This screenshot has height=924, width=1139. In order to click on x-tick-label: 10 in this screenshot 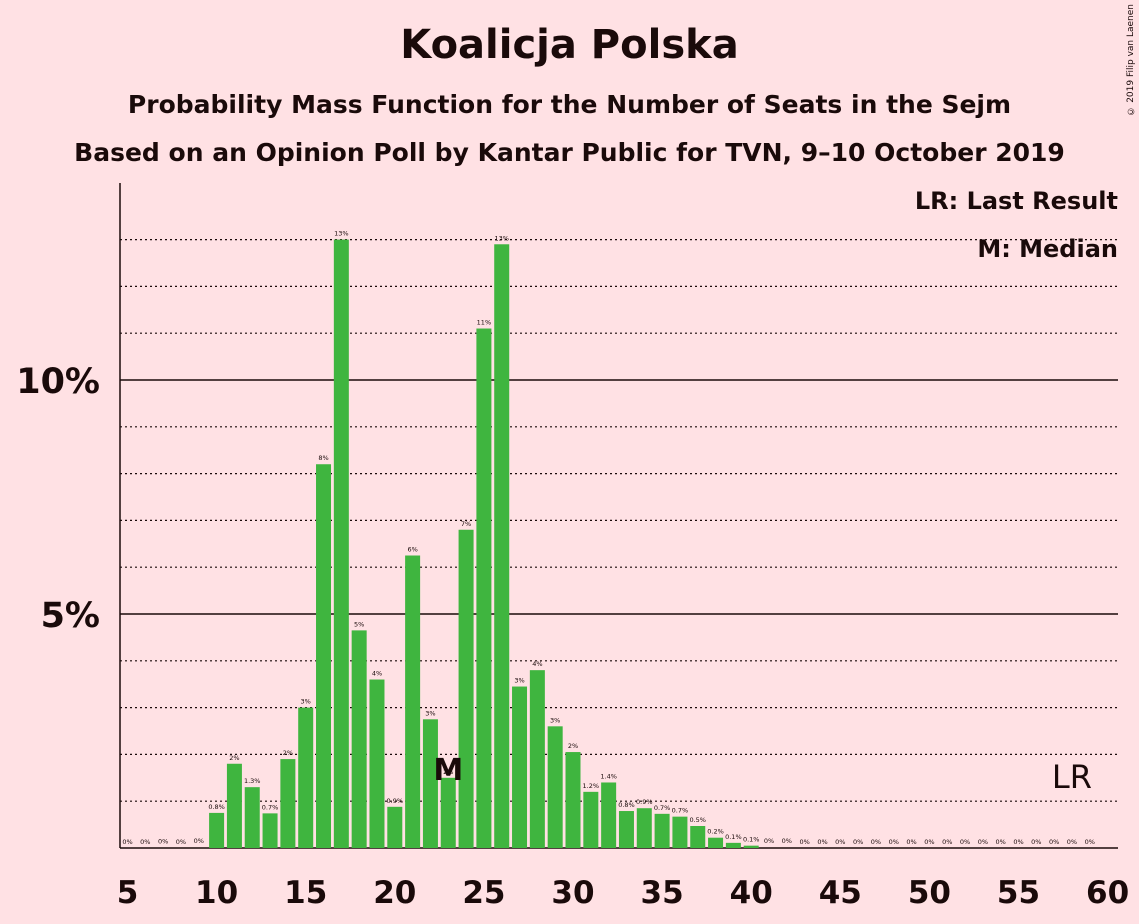, I will do `click(216, 893)`.